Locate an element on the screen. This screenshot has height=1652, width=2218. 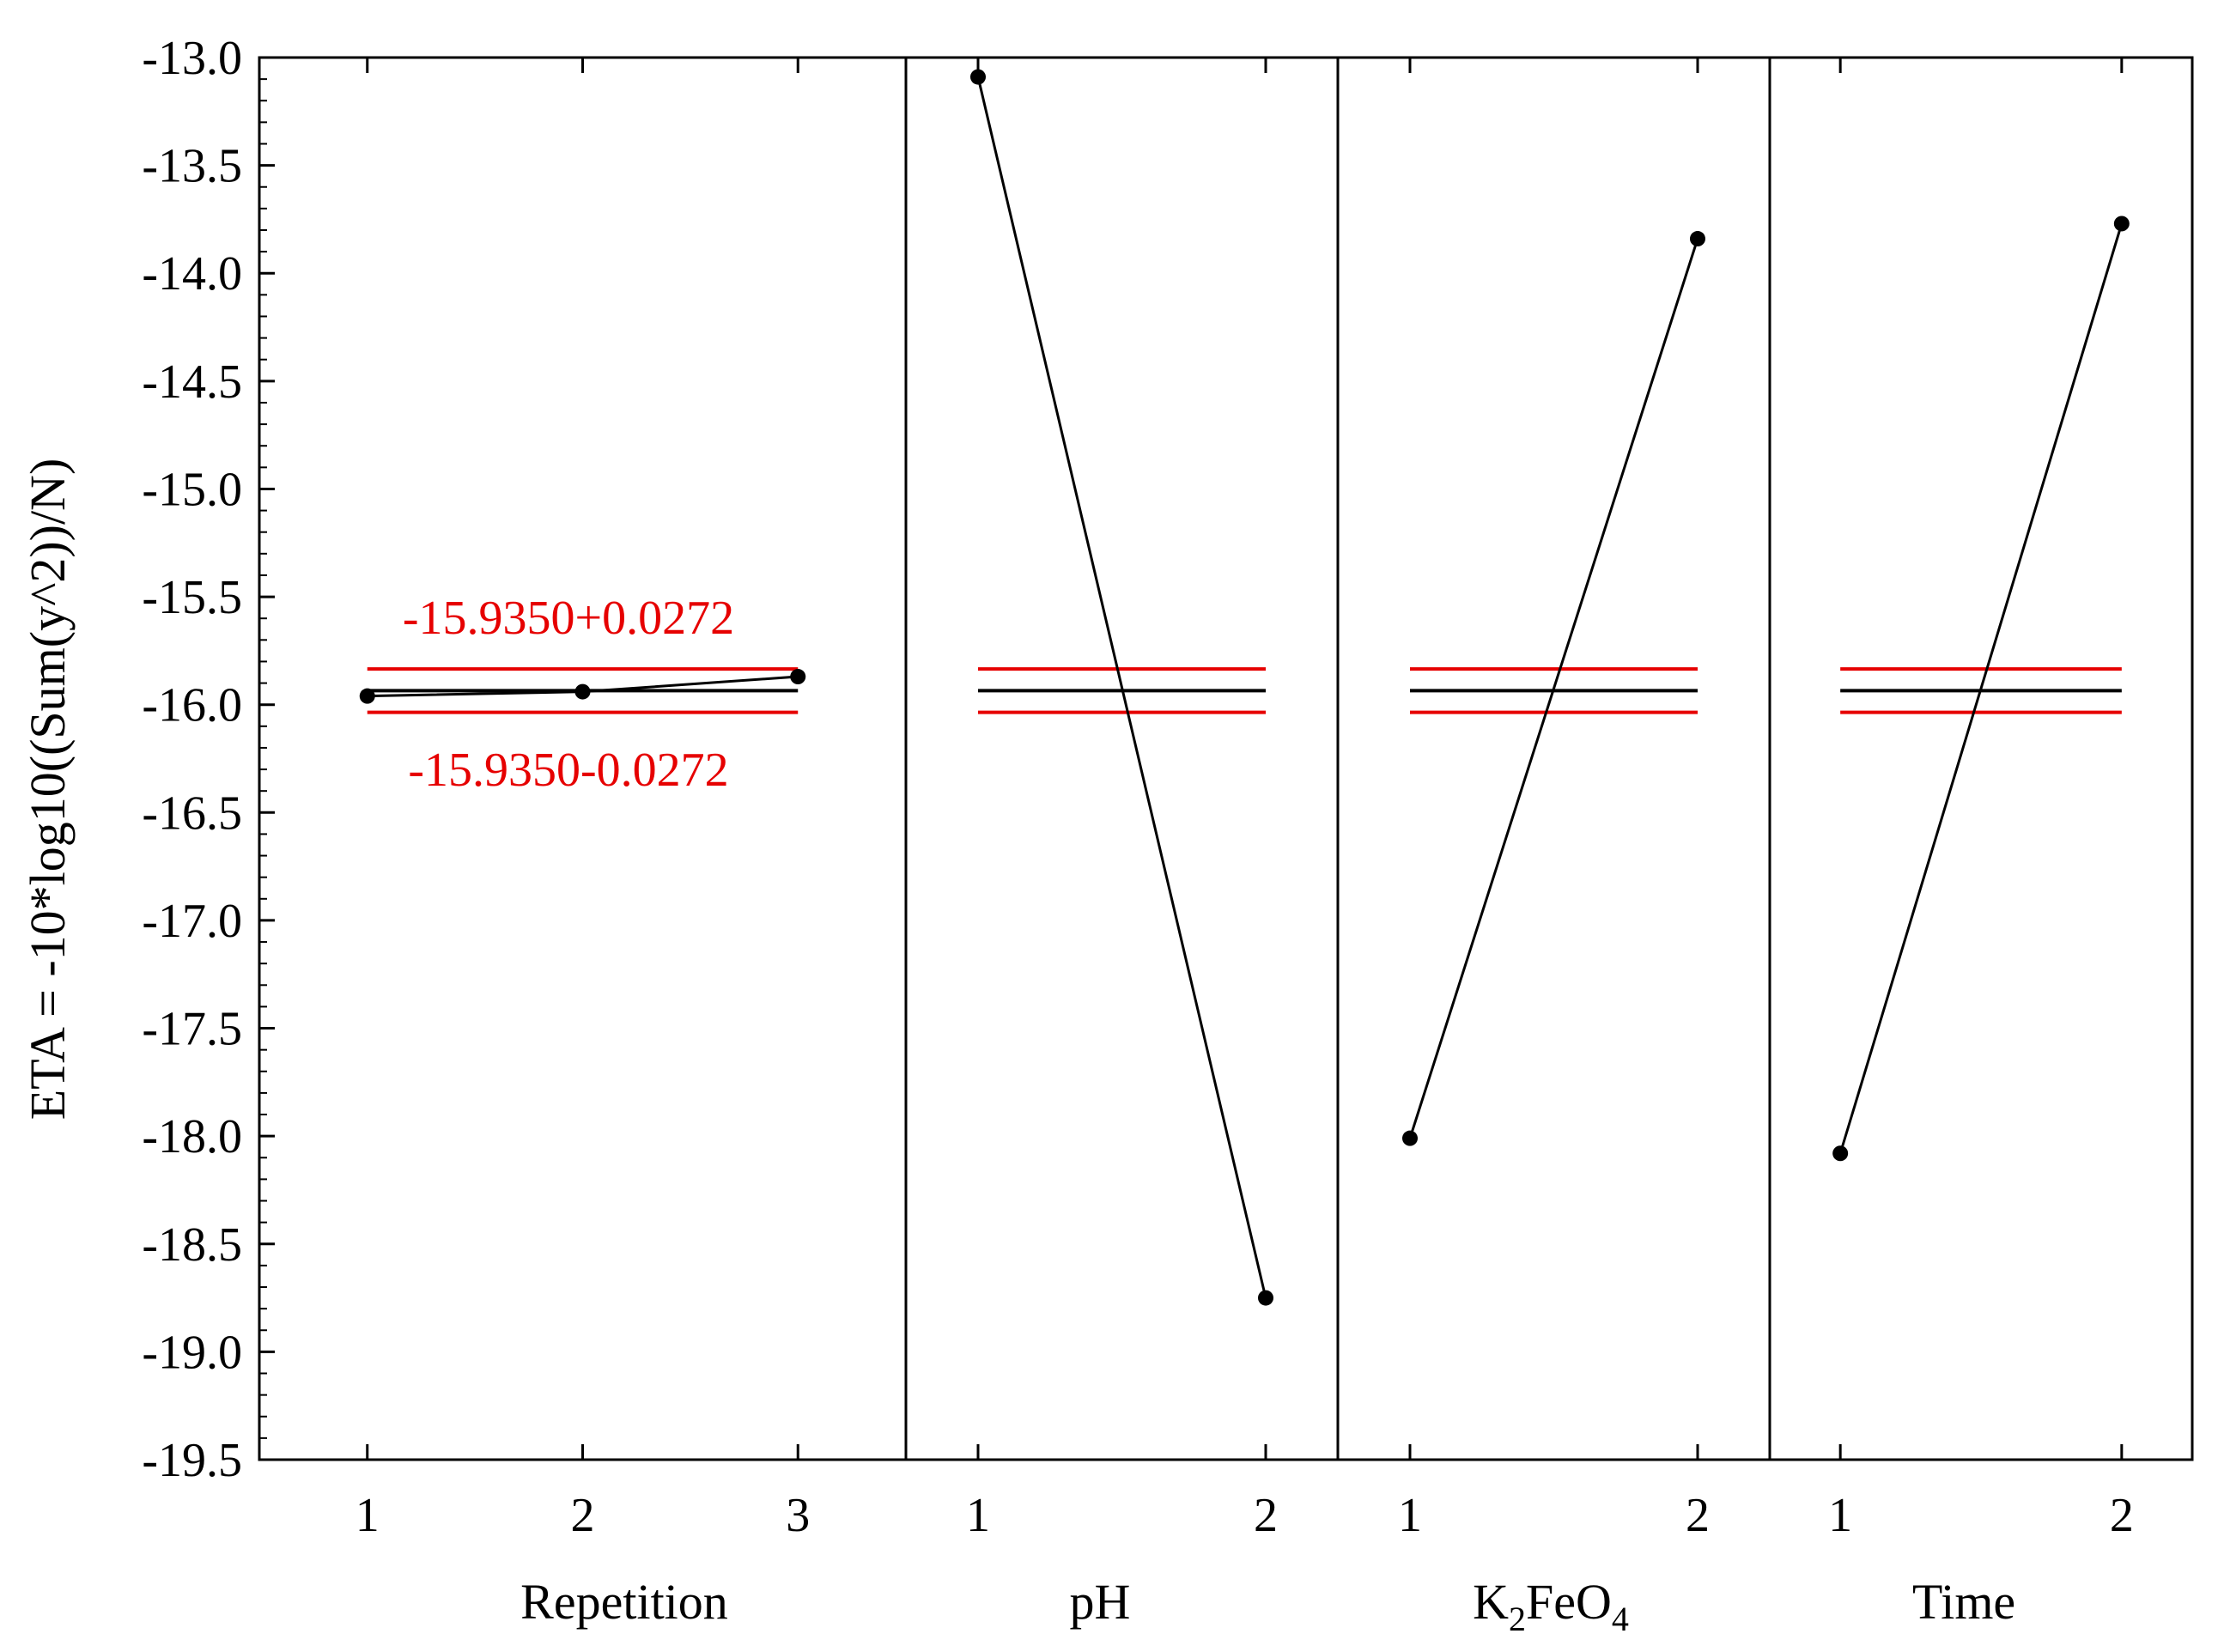
y-tick-label: -15.5 is located at coordinates (192, 597).